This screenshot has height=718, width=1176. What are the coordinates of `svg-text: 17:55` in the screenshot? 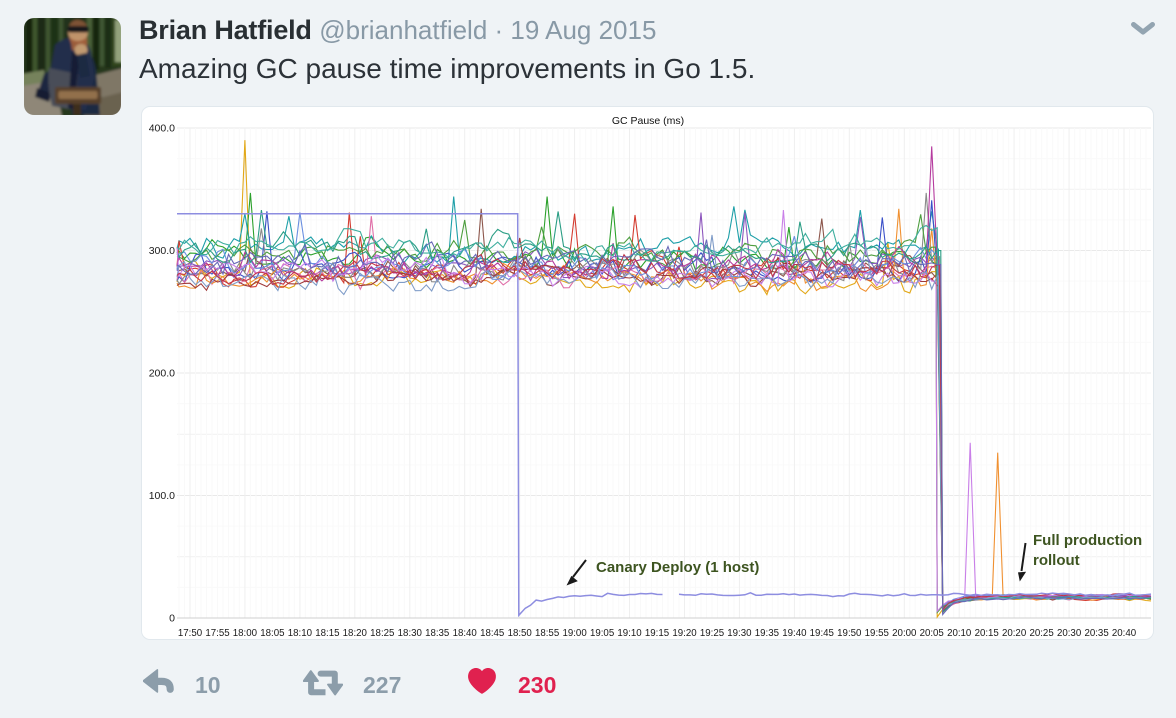 It's located at (217, 633).